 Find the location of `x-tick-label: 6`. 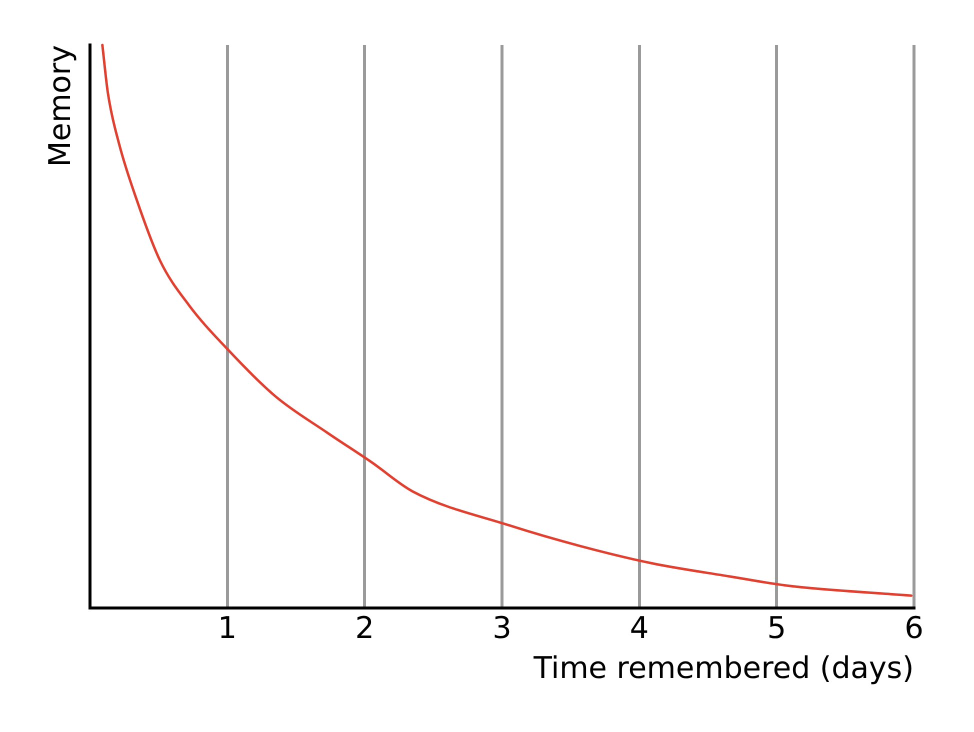

x-tick-label: 6 is located at coordinates (914, 628).